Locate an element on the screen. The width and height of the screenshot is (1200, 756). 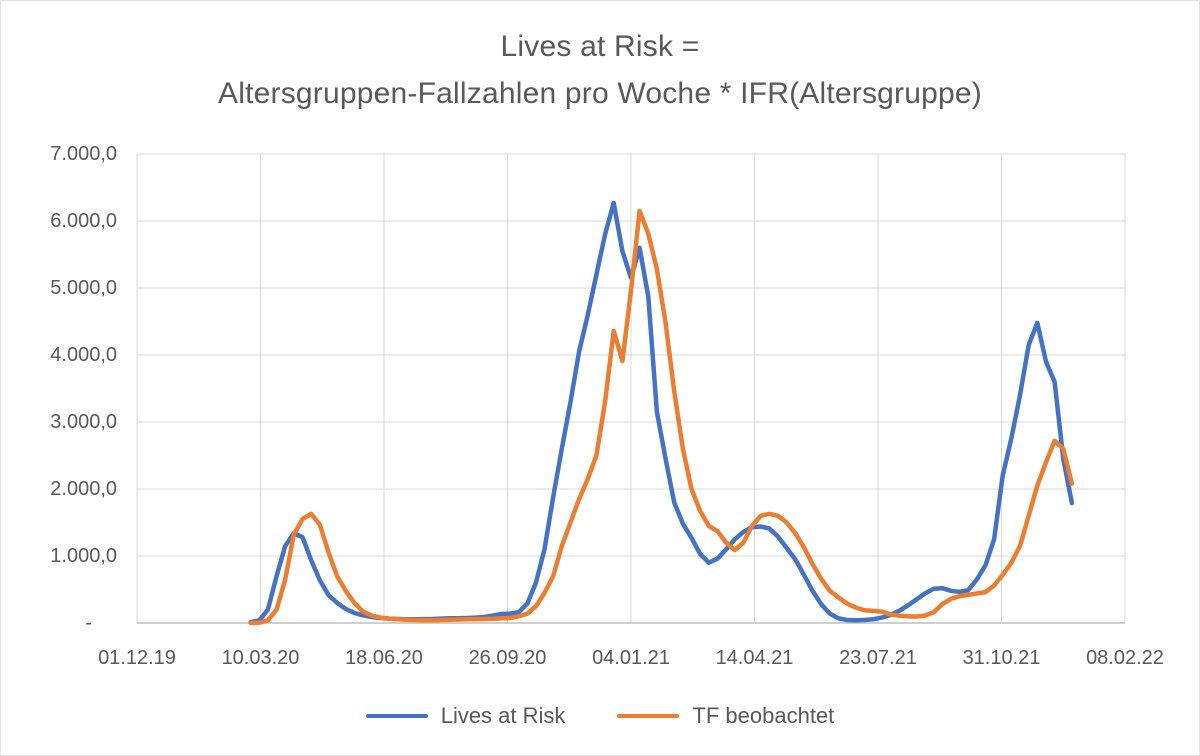
y-tick-label: 7.000,0 is located at coordinates (83, 154).